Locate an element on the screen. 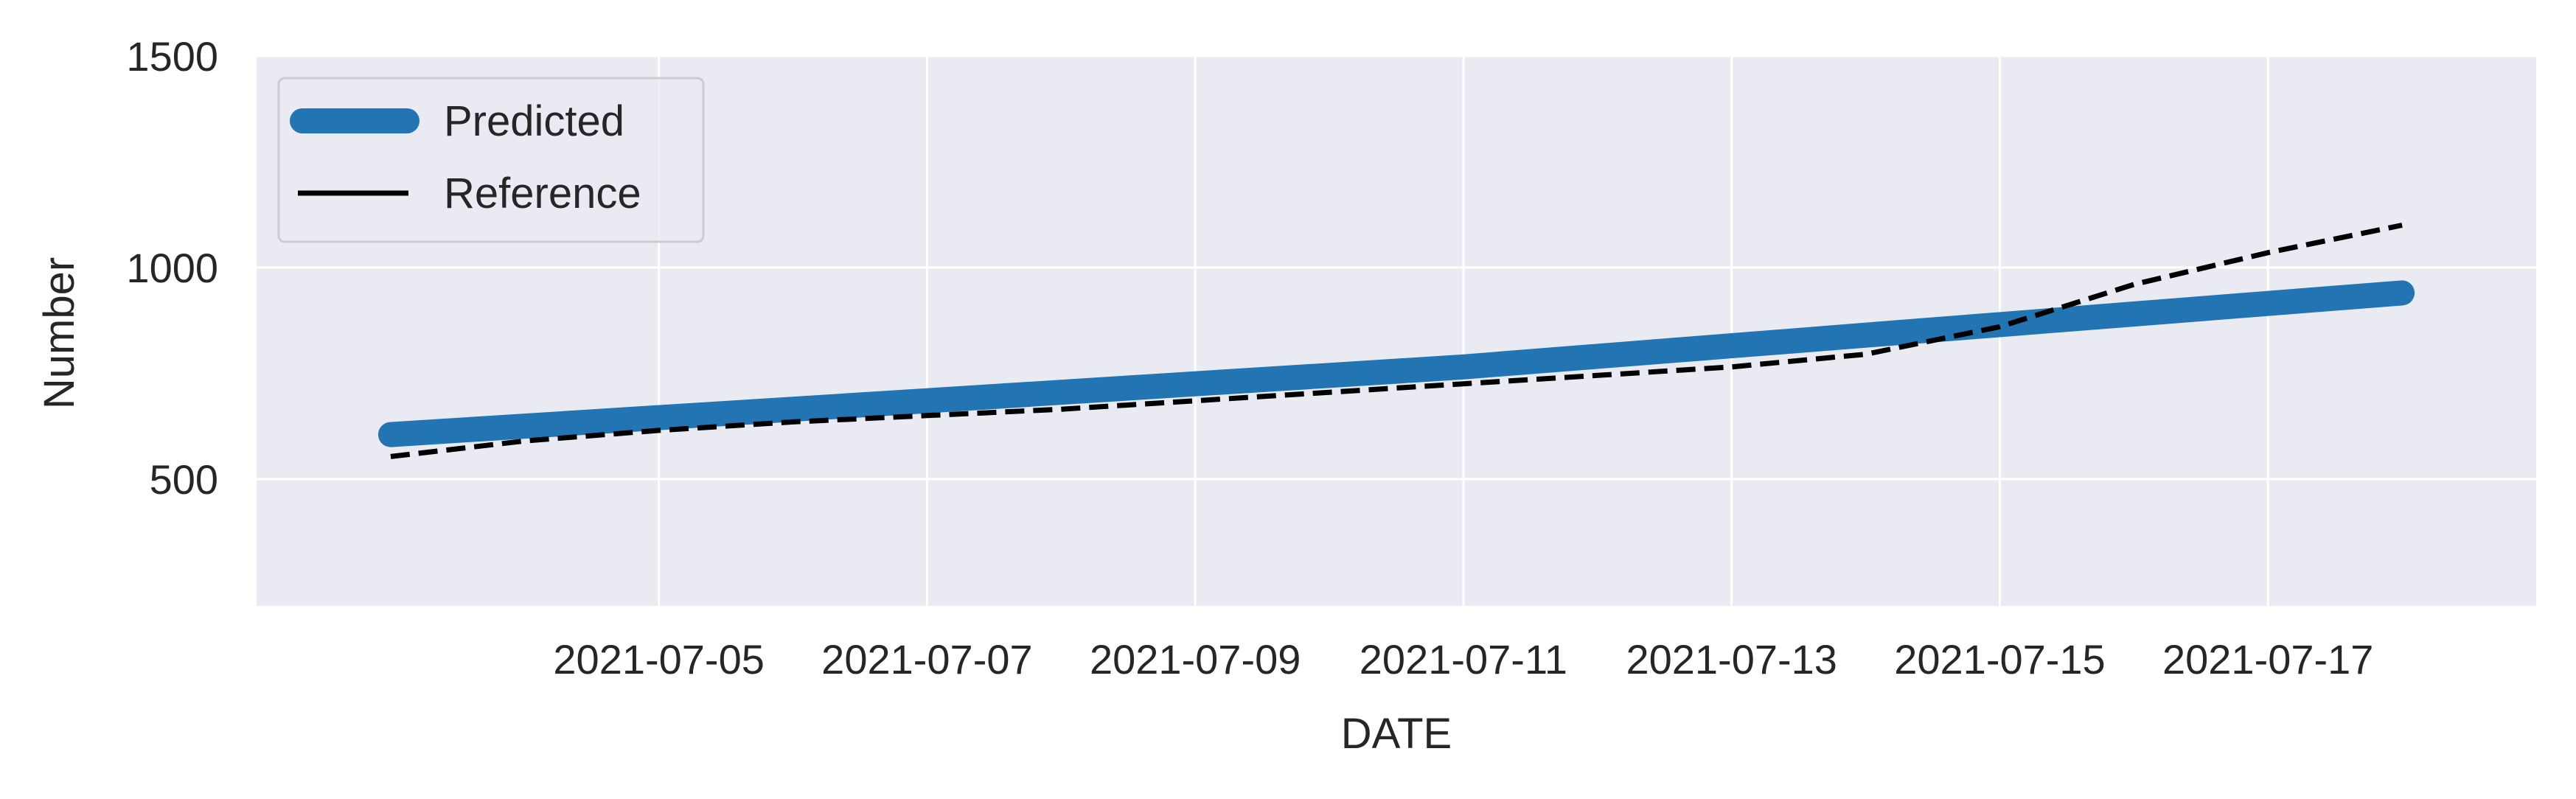  x-tick-label: 2021-07-15 is located at coordinates (1999, 659).